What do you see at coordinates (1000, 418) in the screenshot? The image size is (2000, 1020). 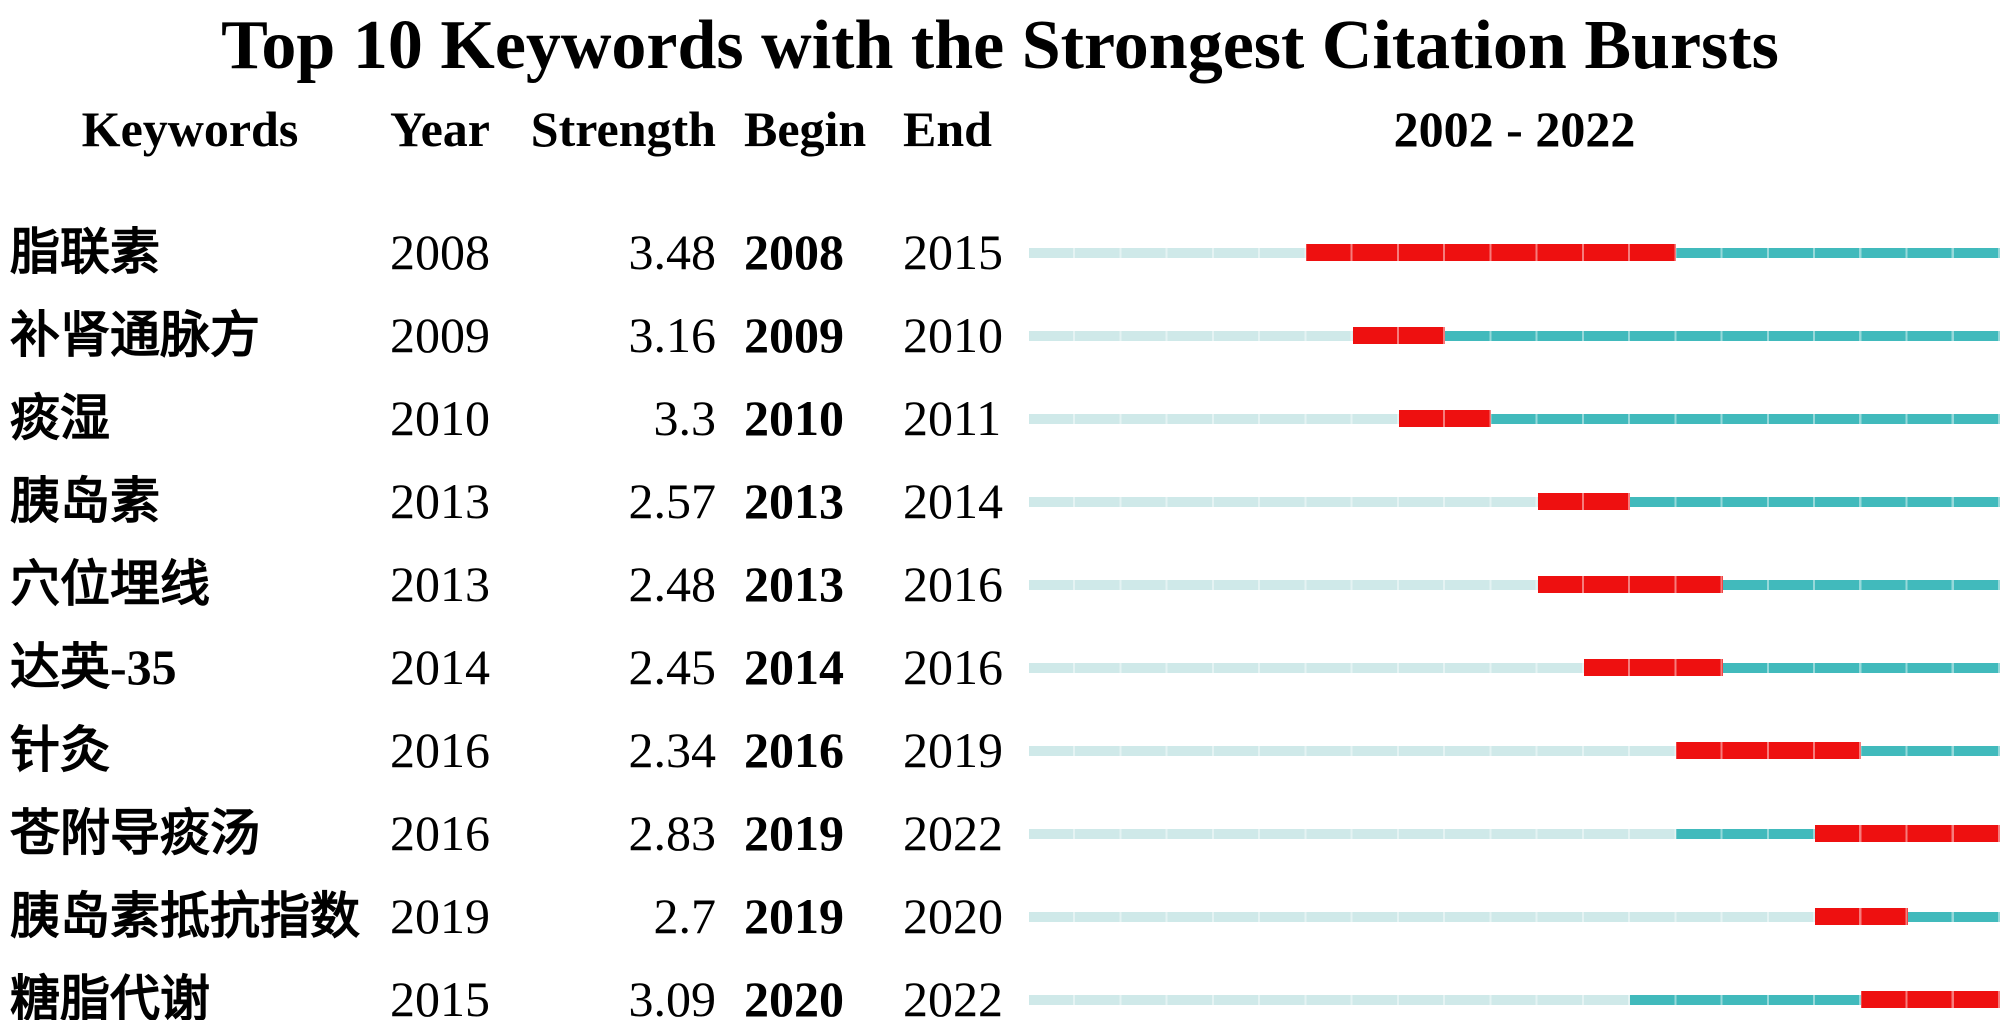 I see `table-row: 痰湿 2010 3.3 2010 2011` at bounding box center [1000, 418].